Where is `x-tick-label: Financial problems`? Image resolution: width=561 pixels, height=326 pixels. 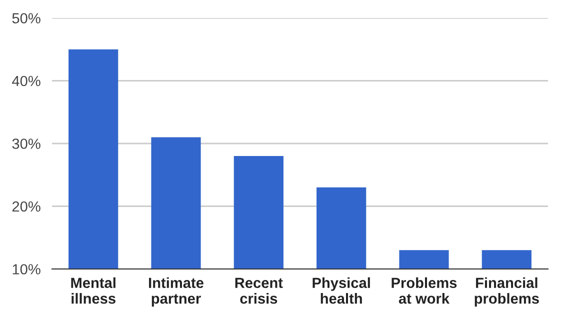 x-tick-label: Financial problems is located at coordinates (506, 292).